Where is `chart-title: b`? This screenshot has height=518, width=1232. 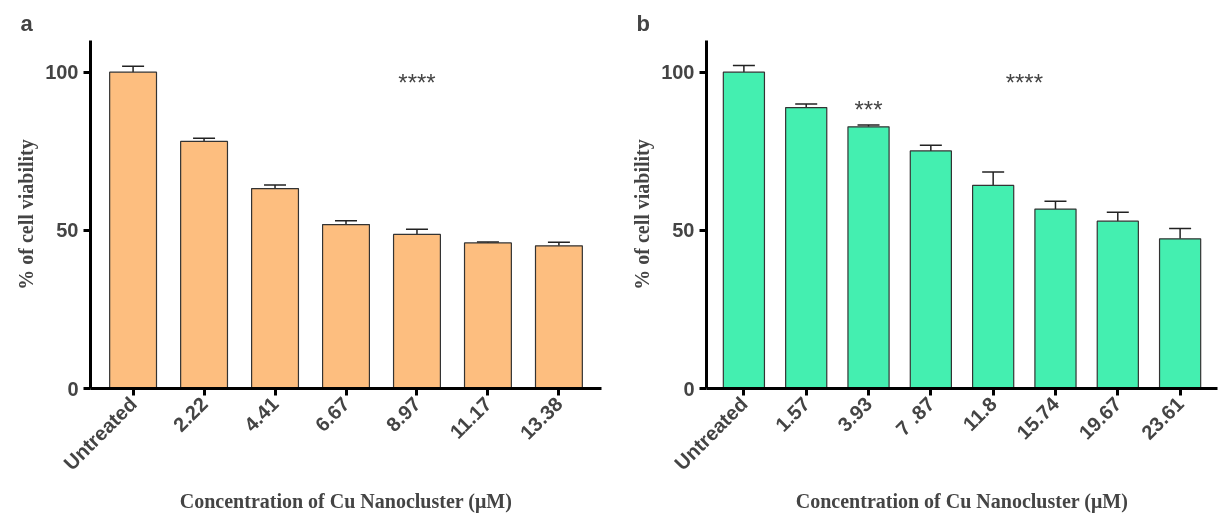 chart-title: b is located at coordinates (643, 23).